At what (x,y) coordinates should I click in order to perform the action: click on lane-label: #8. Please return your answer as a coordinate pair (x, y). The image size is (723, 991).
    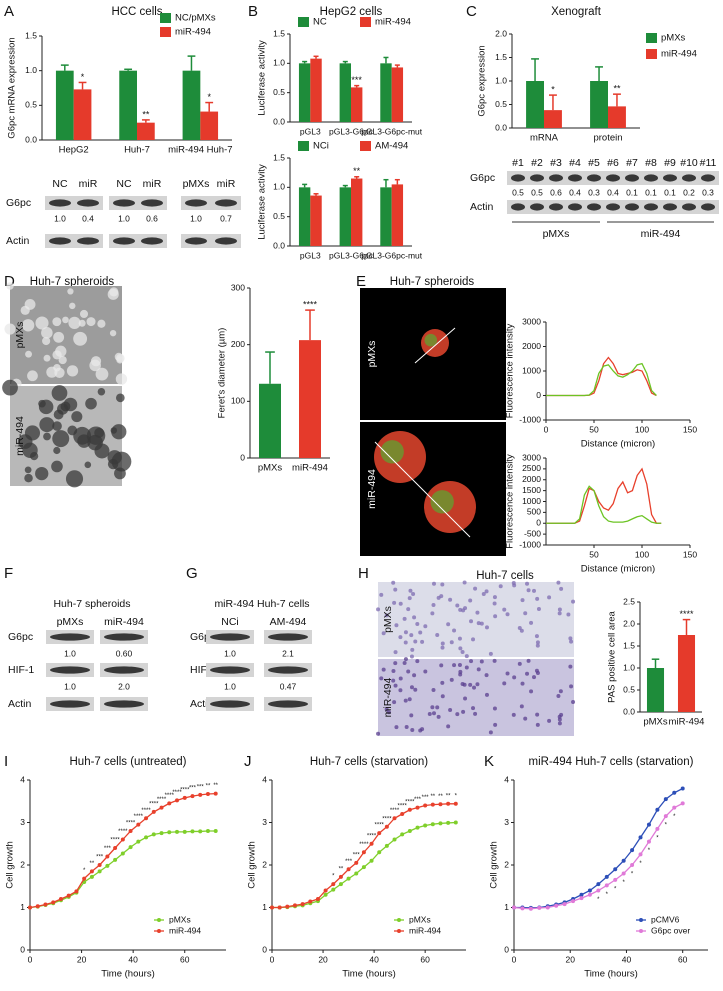
    Looking at the image, I should click on (651, 163).